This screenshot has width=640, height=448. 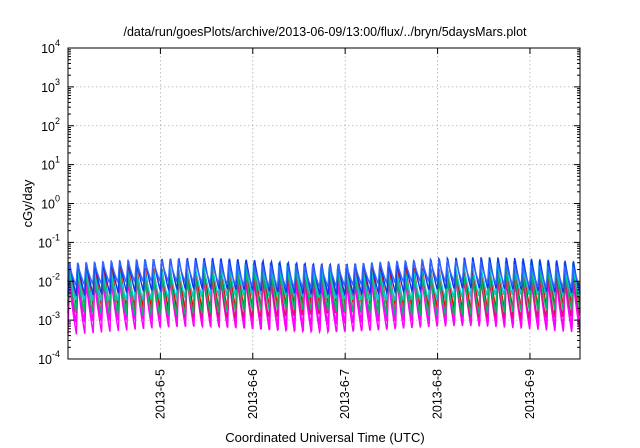 What do you see at coordinates (49, 241) in the screenshot?
I see `y-tick-label: 10⁻¹` at bounding box center [49, 241].